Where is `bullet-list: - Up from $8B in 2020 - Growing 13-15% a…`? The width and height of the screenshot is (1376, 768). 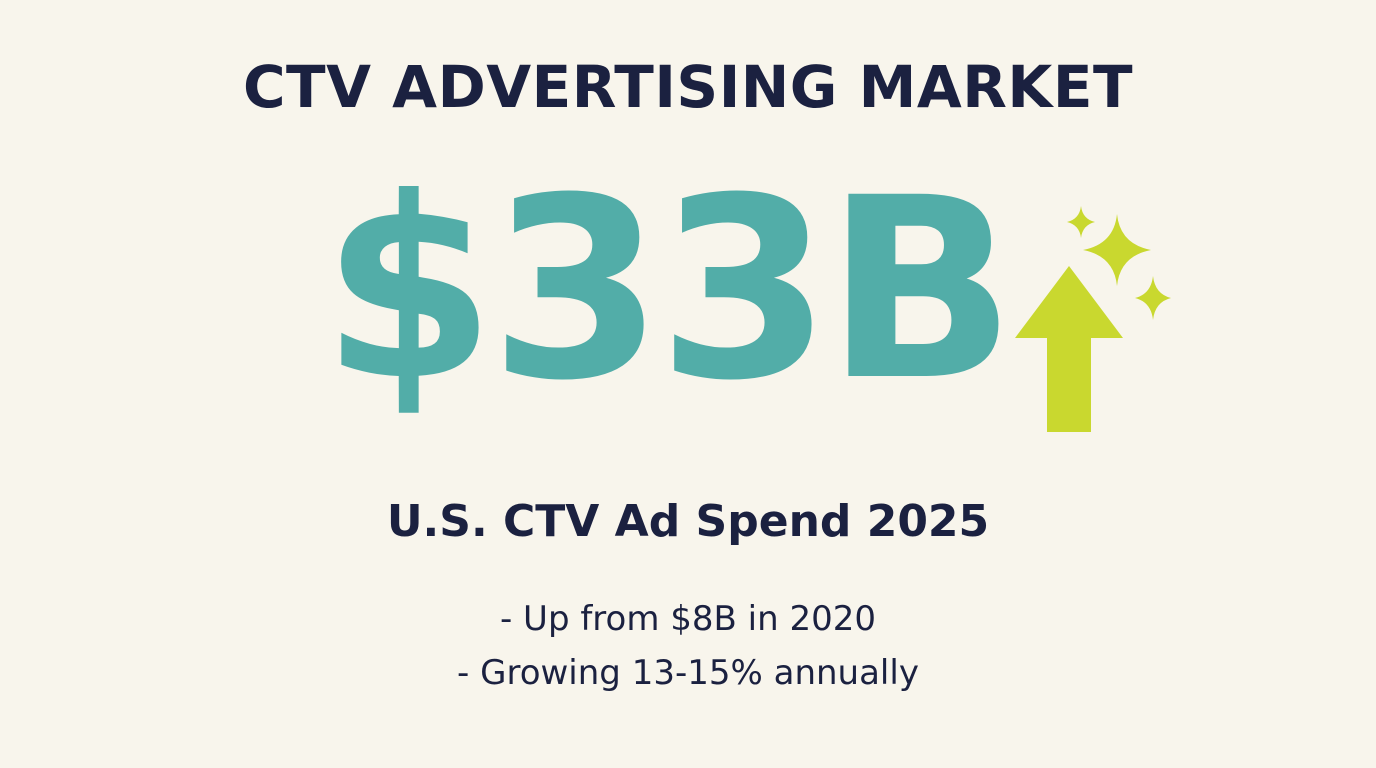
bullet-list: - Up from $8B in 2020 - Growing 13-15% a… is located at coordinates (688, 646).